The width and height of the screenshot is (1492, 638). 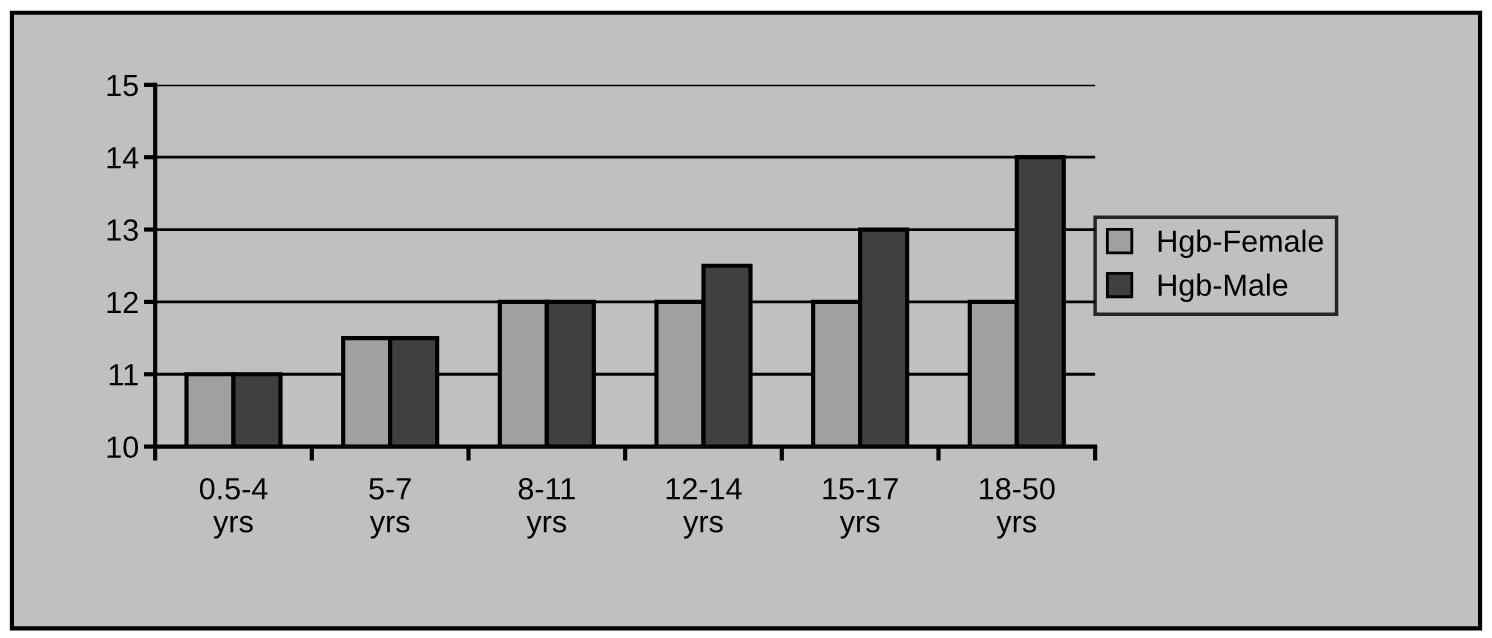 What do you see at coordinates (123, 158) in the screenshot?
I see `y-tick-label: 14` at bounding box center [123, 158].